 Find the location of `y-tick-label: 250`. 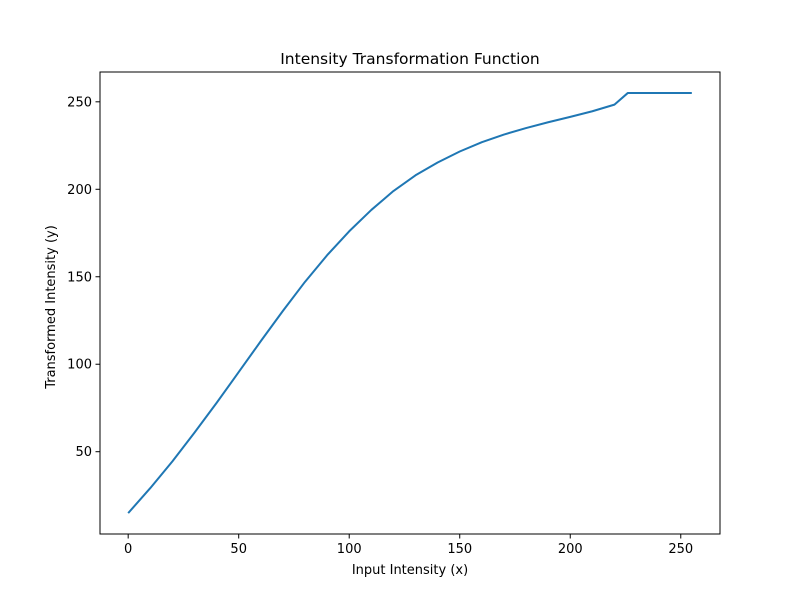

y-tick-label: 250 is located at coordinates (79, 102).